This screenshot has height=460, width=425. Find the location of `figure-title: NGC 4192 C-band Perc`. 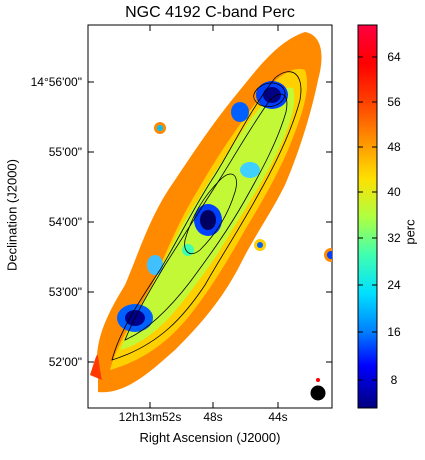

figure-title: NGC 4192 C-band Perc is located at coordinates (210, 12).